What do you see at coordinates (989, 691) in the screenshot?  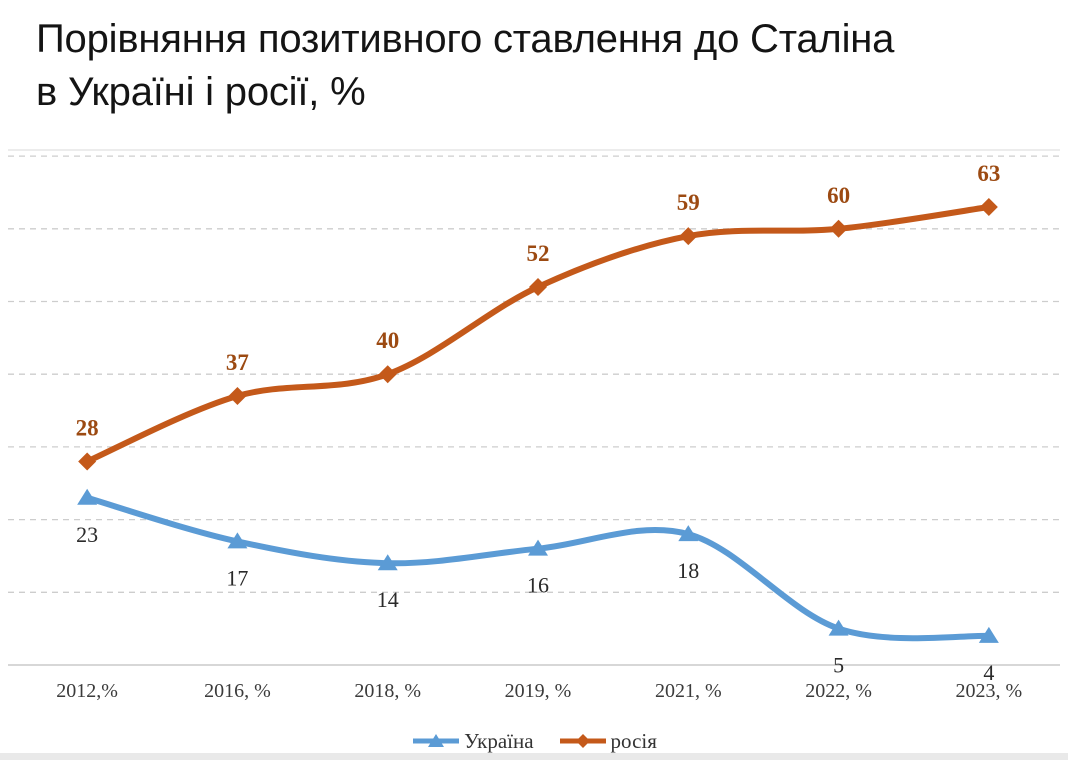 I see `x-axis-label: 2023, %` at bounding box center [989, 691].